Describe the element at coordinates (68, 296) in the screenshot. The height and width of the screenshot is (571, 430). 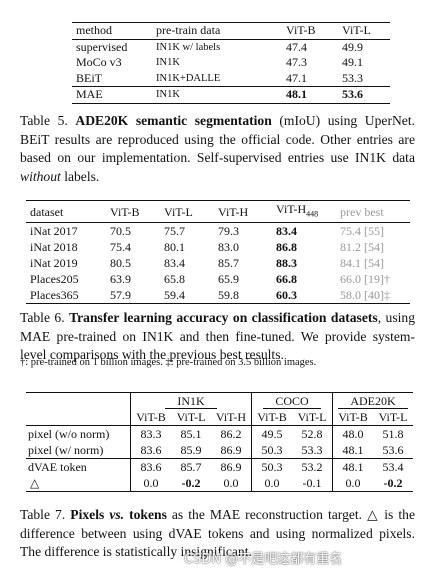
I see `cell: Places365` at that location.